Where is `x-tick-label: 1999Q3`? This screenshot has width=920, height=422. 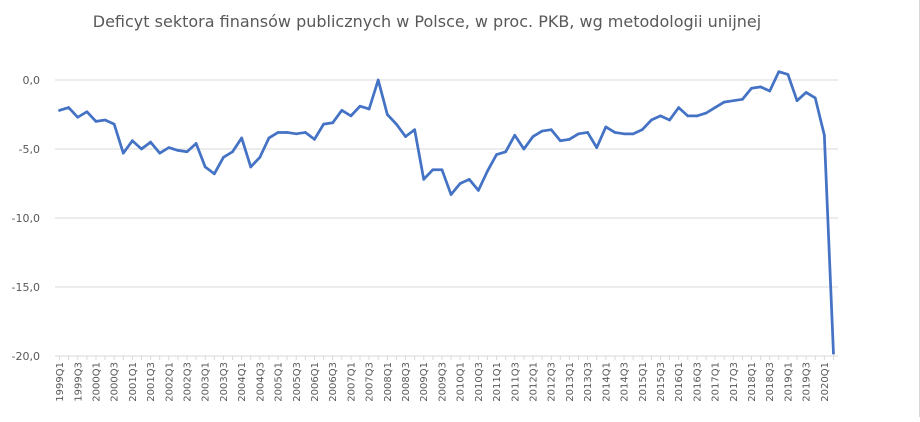 x-tick-label: 1999Q3 is located at coordinates (78, 382).